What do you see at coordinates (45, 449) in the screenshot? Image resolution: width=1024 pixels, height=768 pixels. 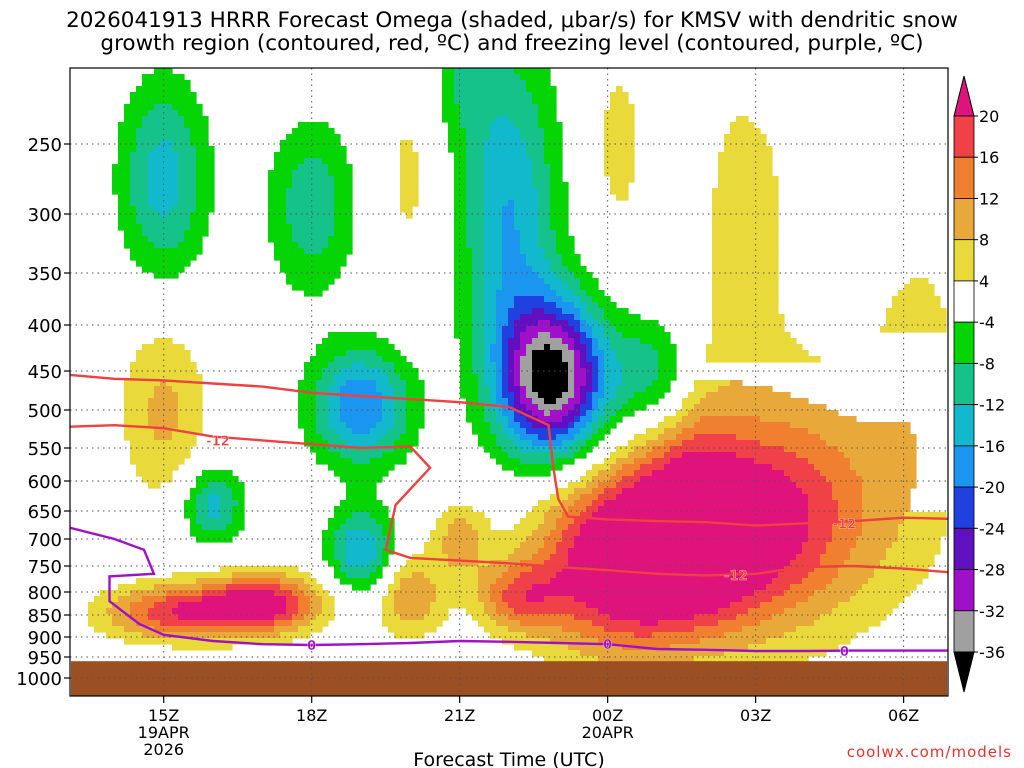 I see `y-tick-label: 550` at bounding box center [45, 449].